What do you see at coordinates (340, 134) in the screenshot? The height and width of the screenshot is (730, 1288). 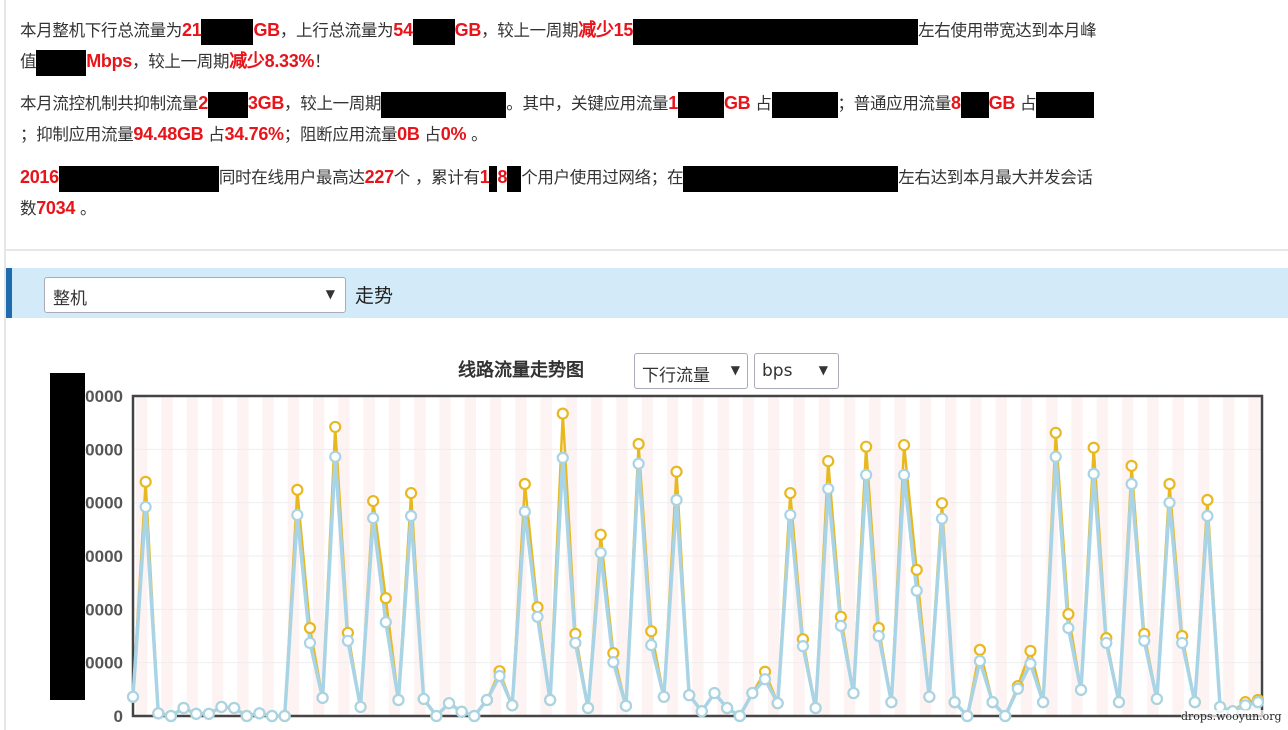 I see `summary-text: ；阻断应用流量` at bounding box center [340, 134].